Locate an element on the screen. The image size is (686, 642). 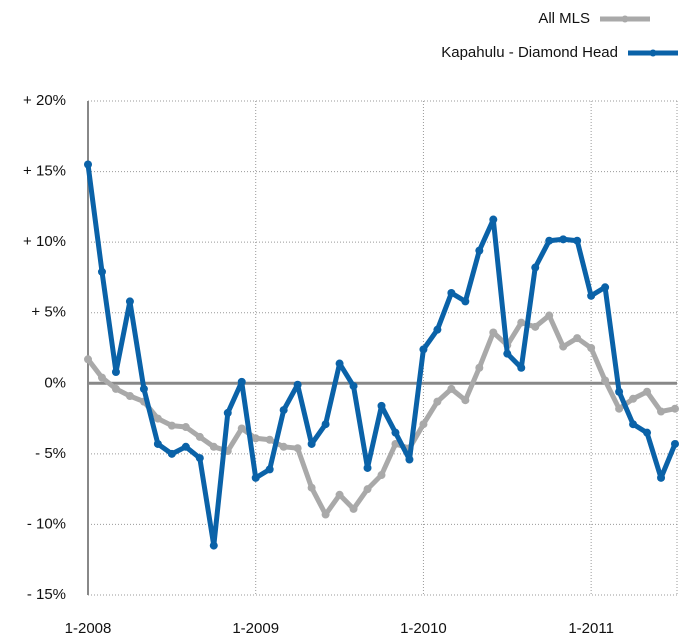
y-tick-label: - 10% is located at coordinates (46, 523).